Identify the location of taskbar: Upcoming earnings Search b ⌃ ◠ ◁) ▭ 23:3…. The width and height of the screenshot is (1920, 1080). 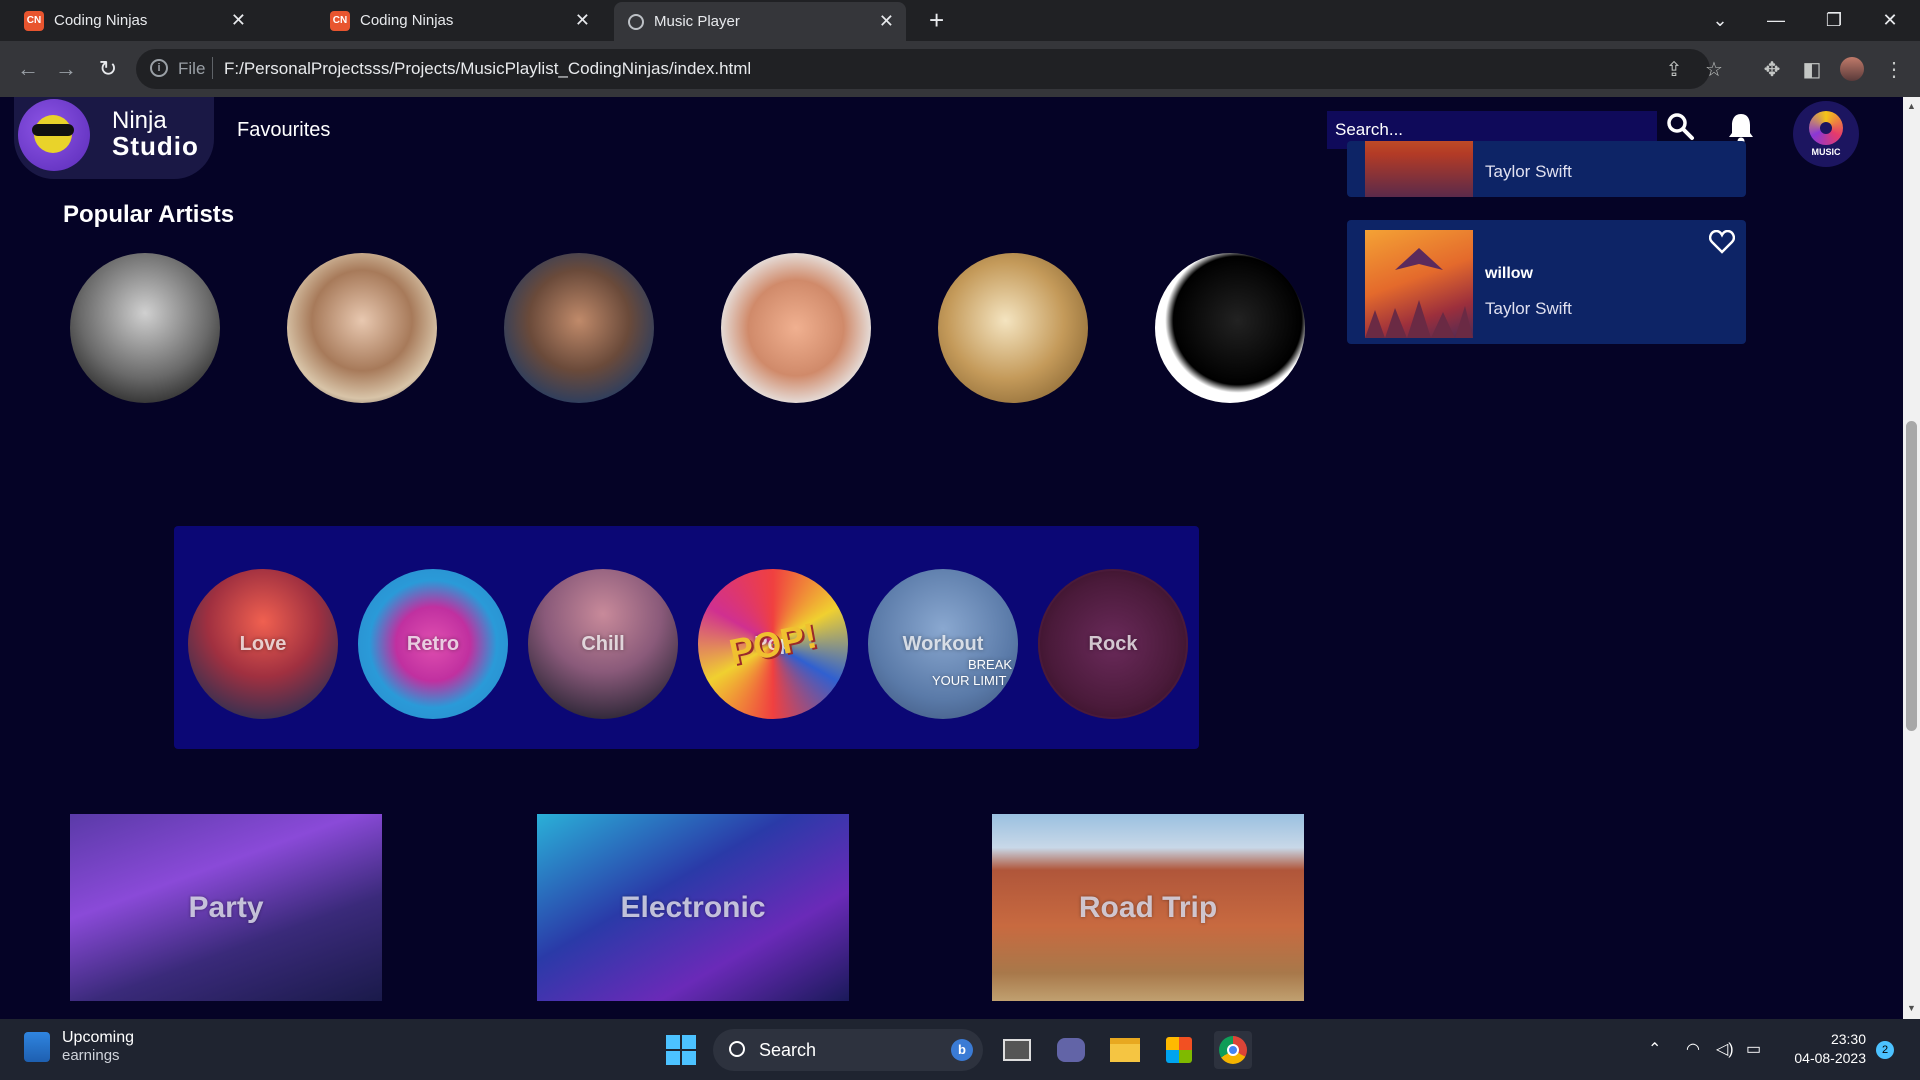
(960, 1049).